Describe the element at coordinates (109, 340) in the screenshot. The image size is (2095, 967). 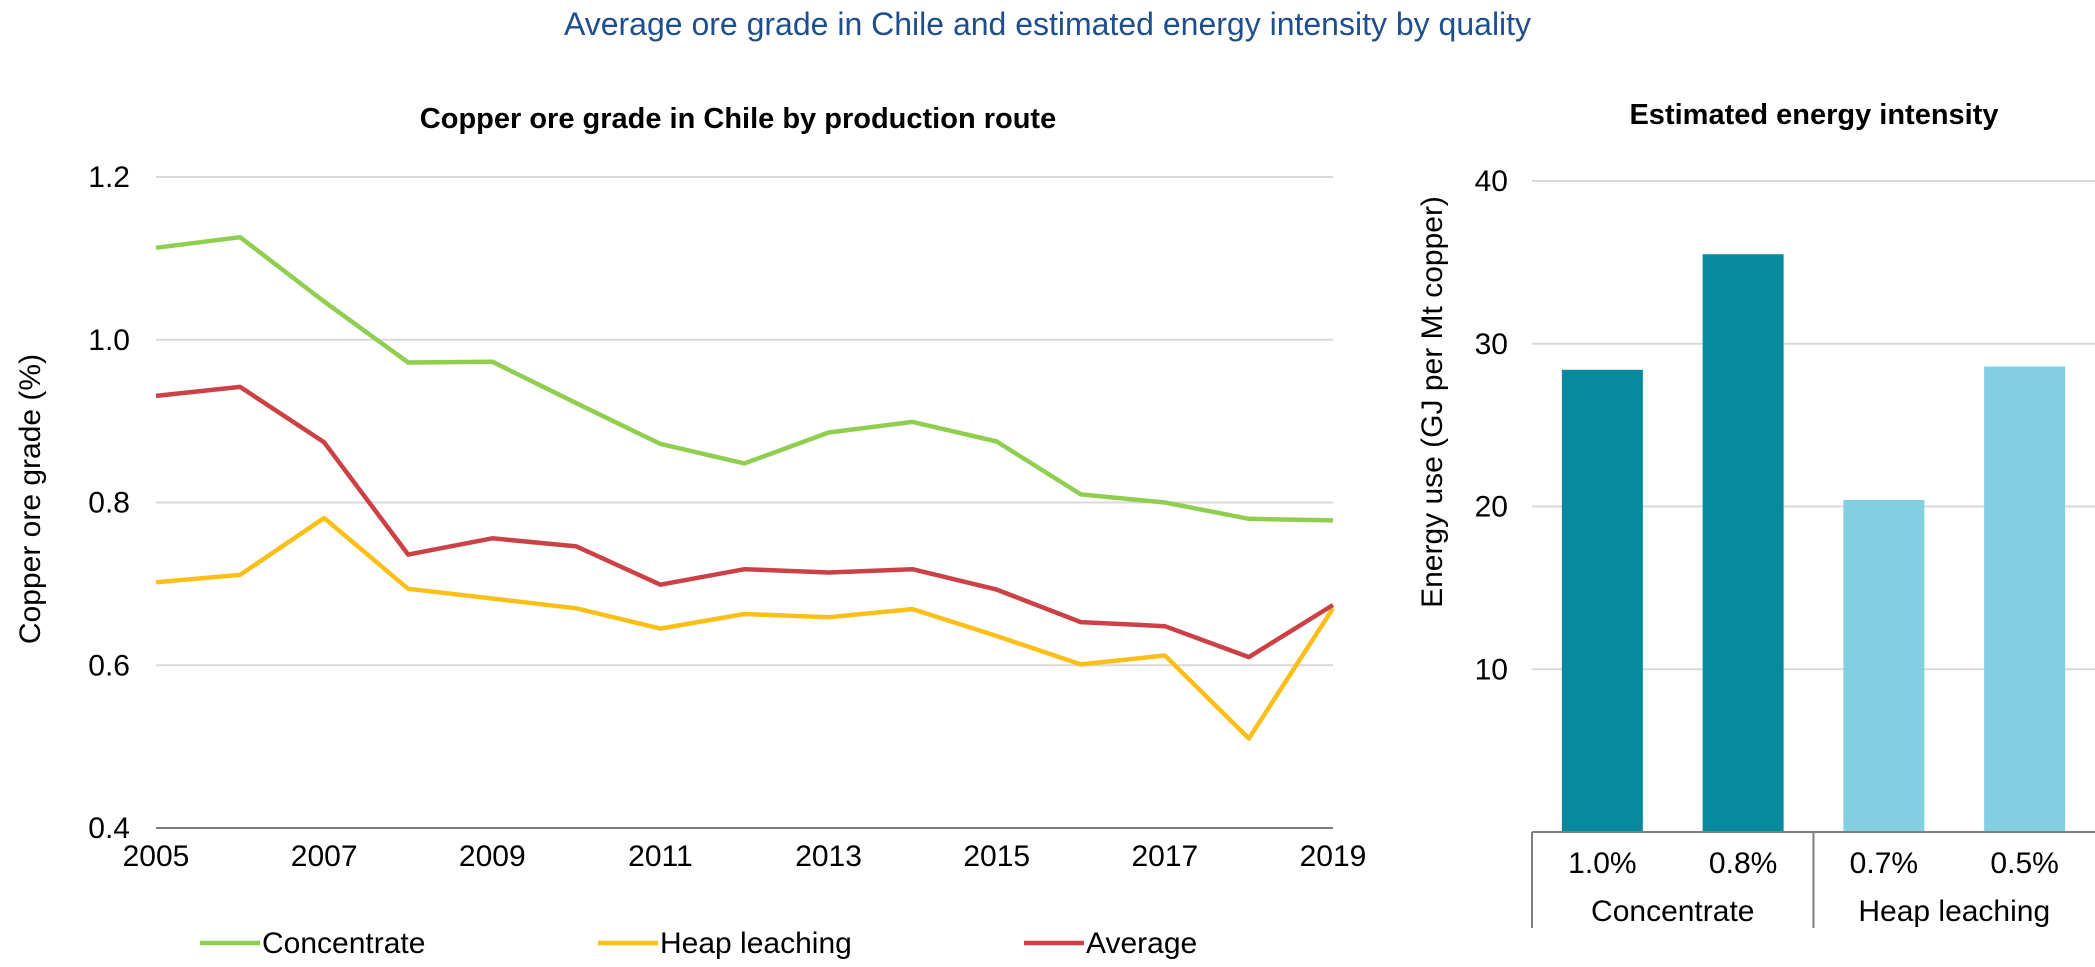
I see `line-chart-ytick-label: 1.0` at that location.